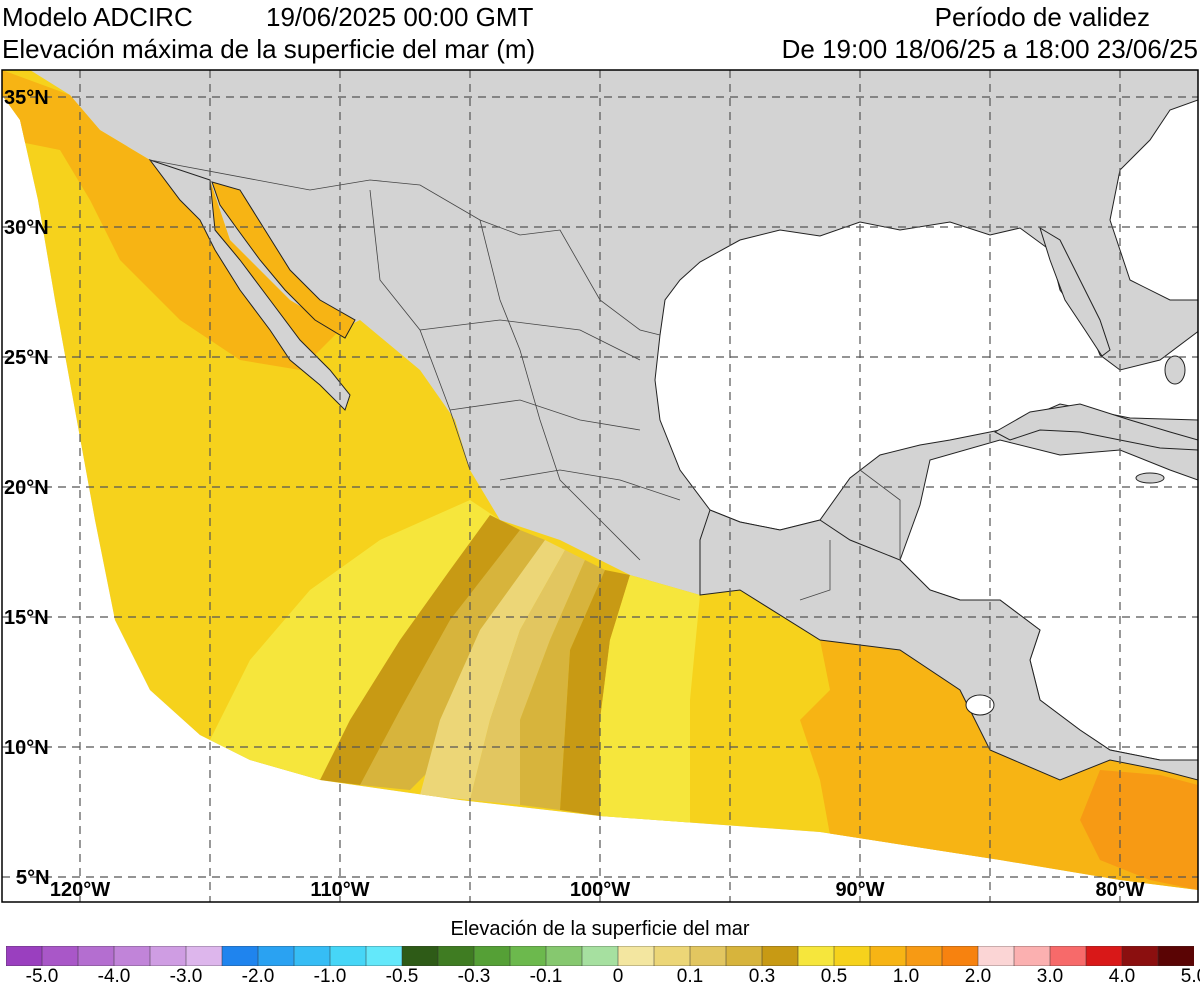 The height and width of the screenshot is (989, 1200). Describe the element at coordinates (339, 890) in the screenshot. I see `lon-label: 110°W` at that location.